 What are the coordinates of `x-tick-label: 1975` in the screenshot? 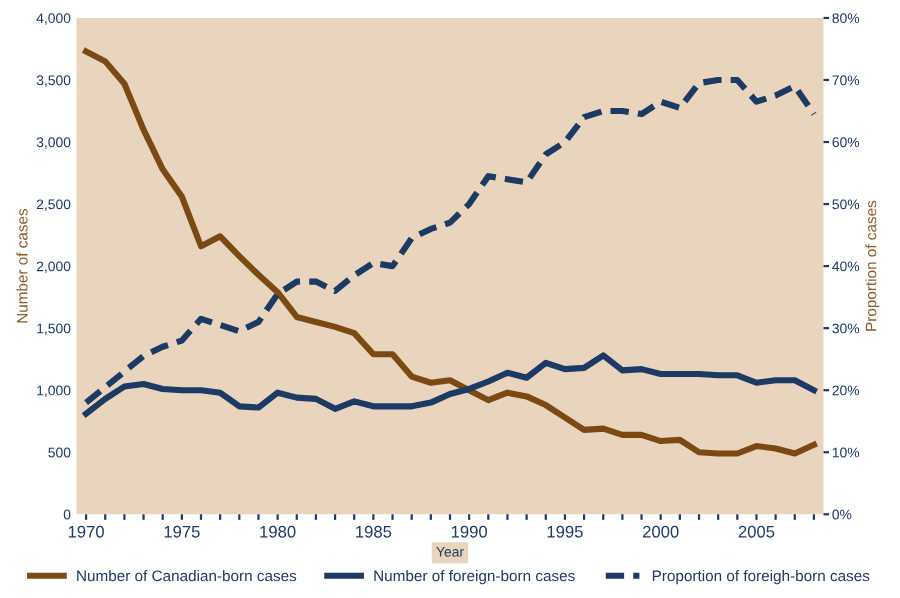 It's located at (182, 531).